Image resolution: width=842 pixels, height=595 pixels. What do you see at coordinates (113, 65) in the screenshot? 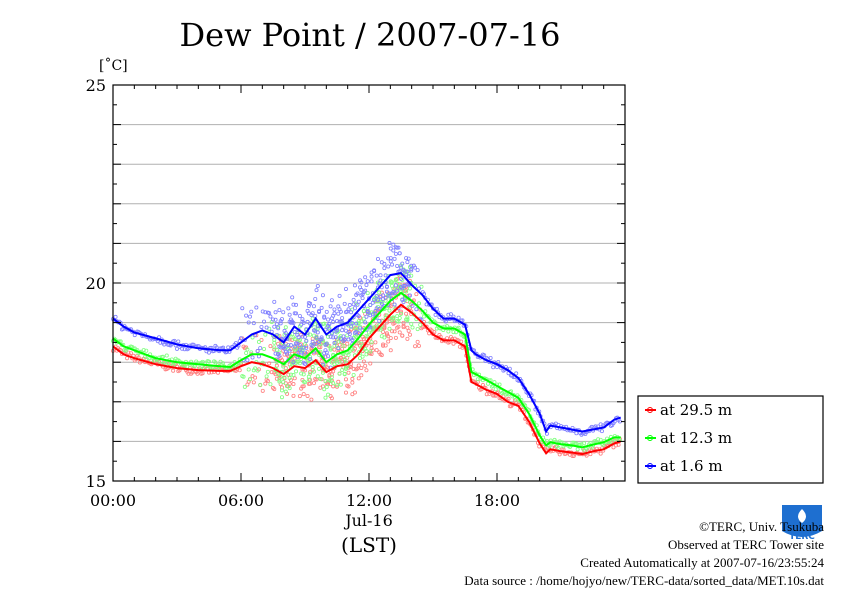
I see `y-axis-unit-label: [˚C]` at bounding box center [113, 65].